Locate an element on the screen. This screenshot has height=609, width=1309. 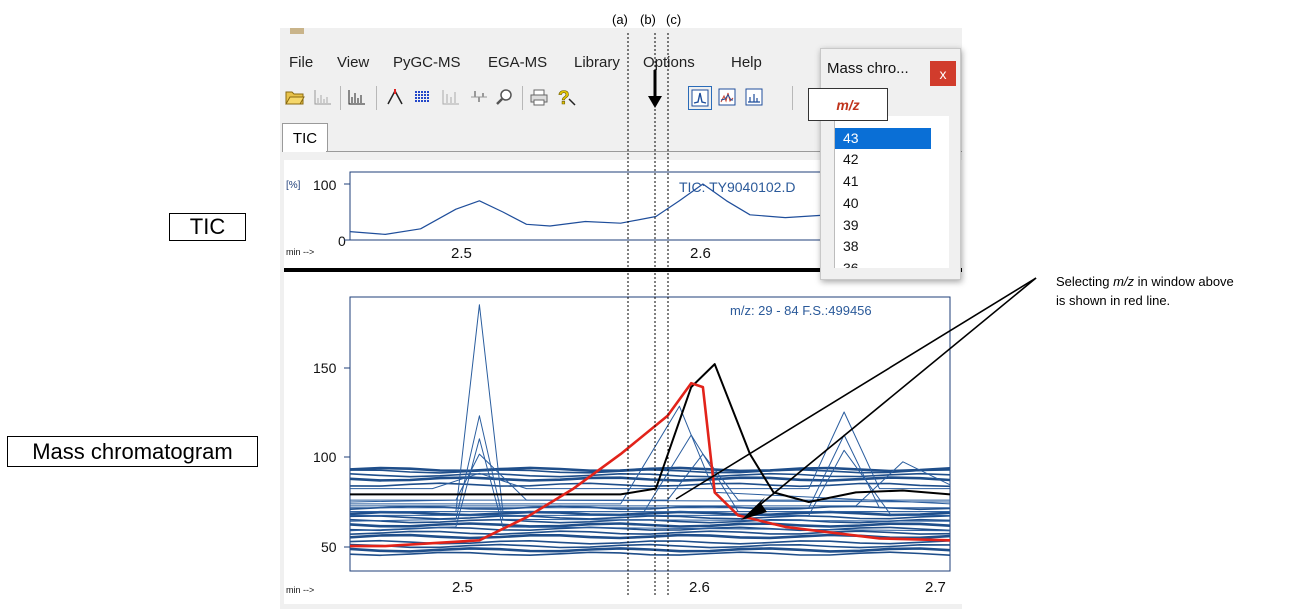
mz-item: 41 is located at coordinates (851, 181).